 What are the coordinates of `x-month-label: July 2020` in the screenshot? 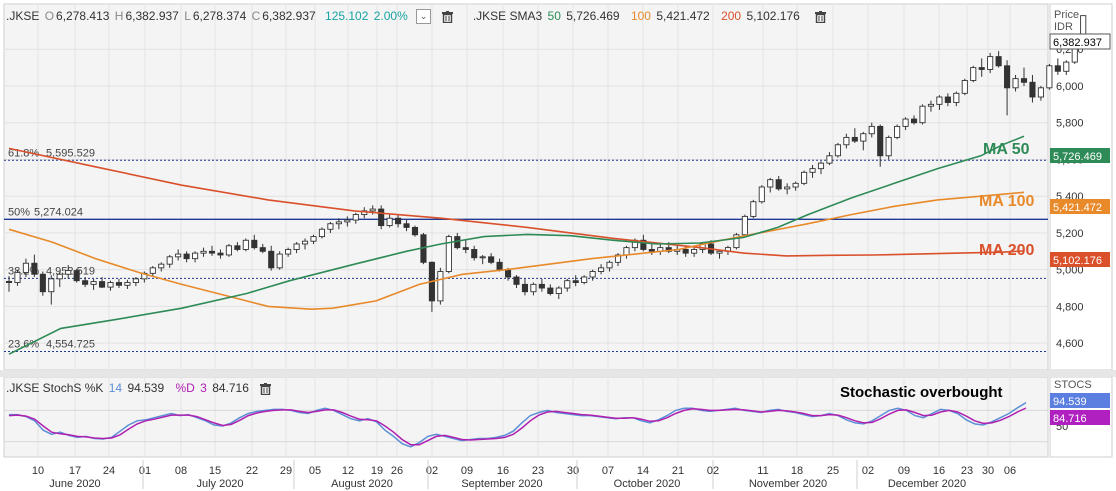 It's located at (219, 484).